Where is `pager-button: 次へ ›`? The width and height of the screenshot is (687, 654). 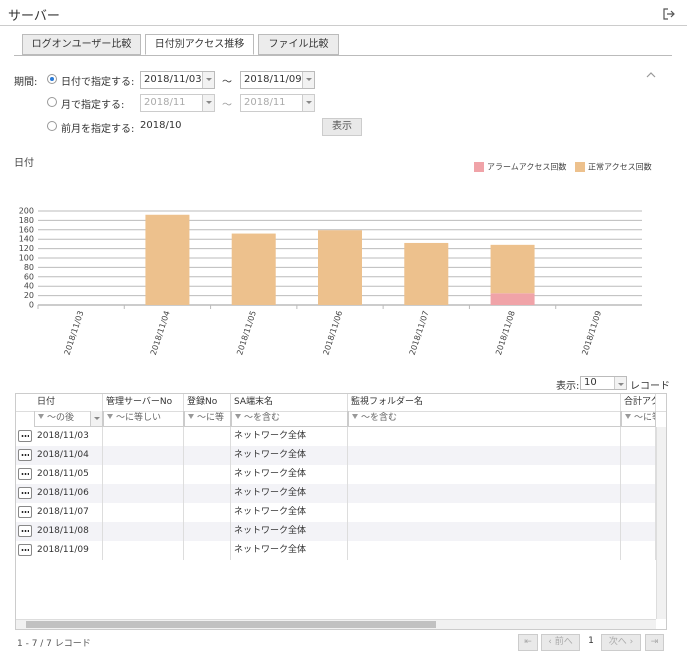 pager-button: 次へ › is located at coordinates (621, 642).